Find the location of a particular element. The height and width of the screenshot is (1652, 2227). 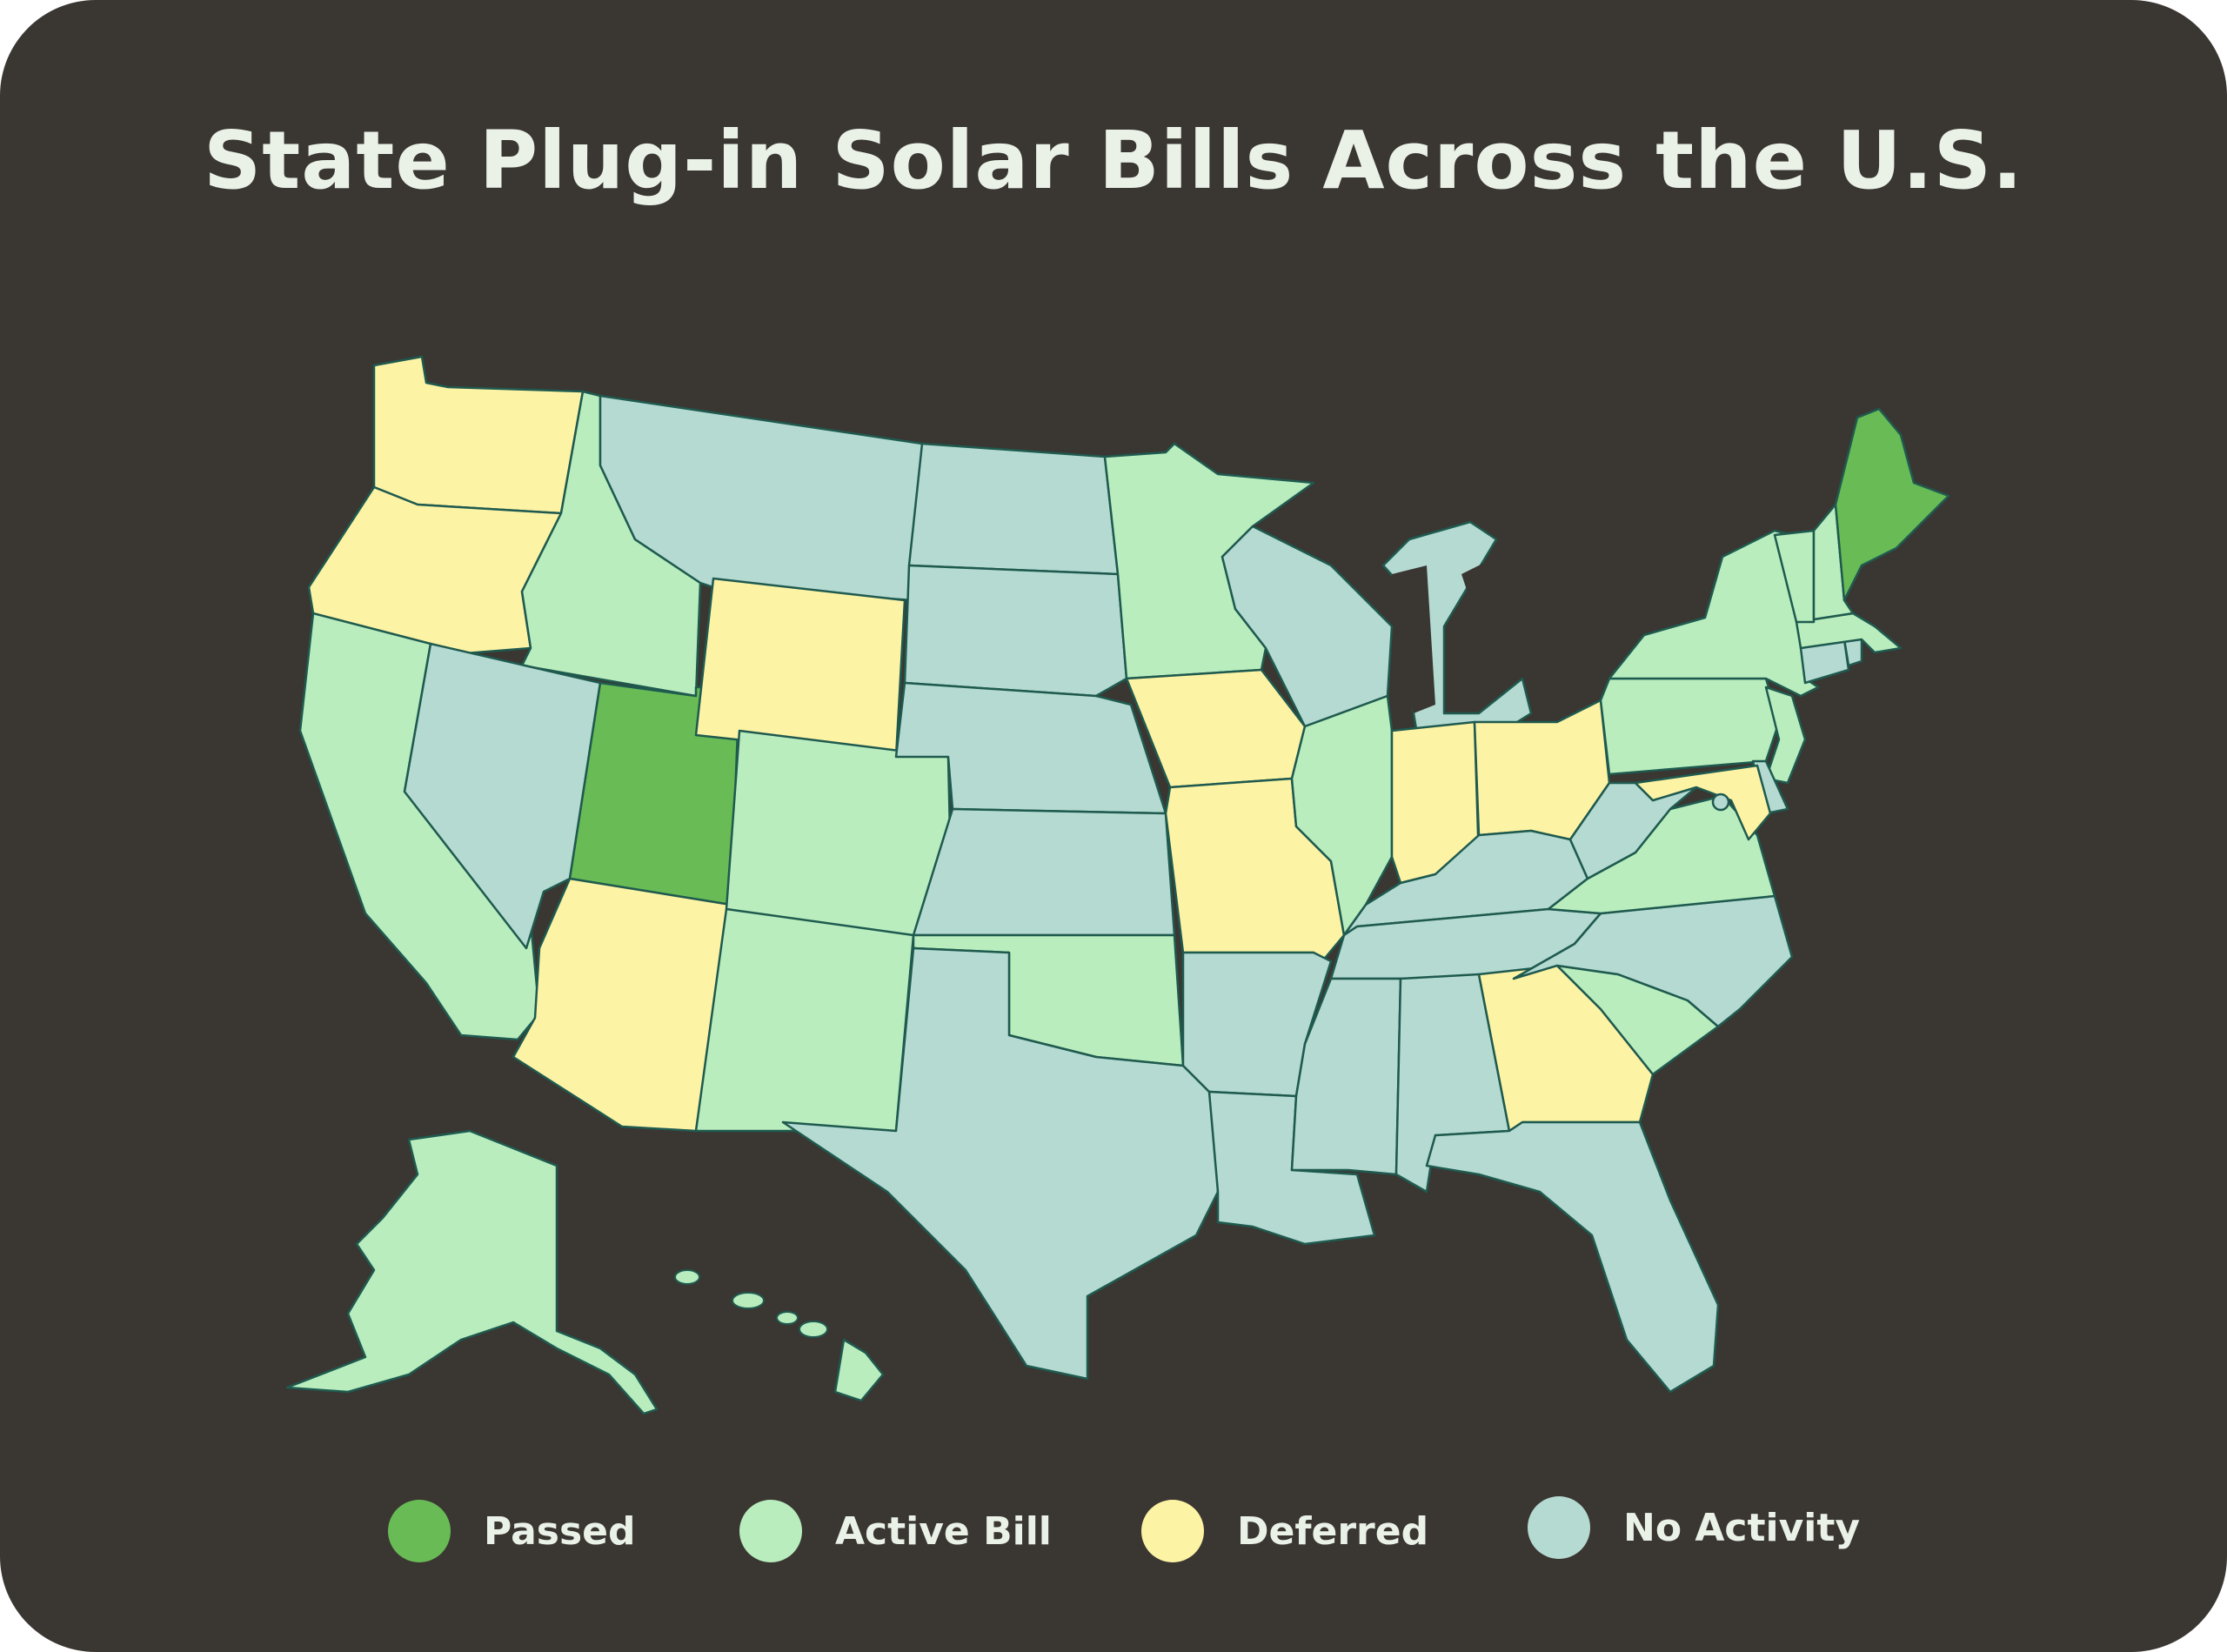

state-sd is located at coordinates (1015, 631).